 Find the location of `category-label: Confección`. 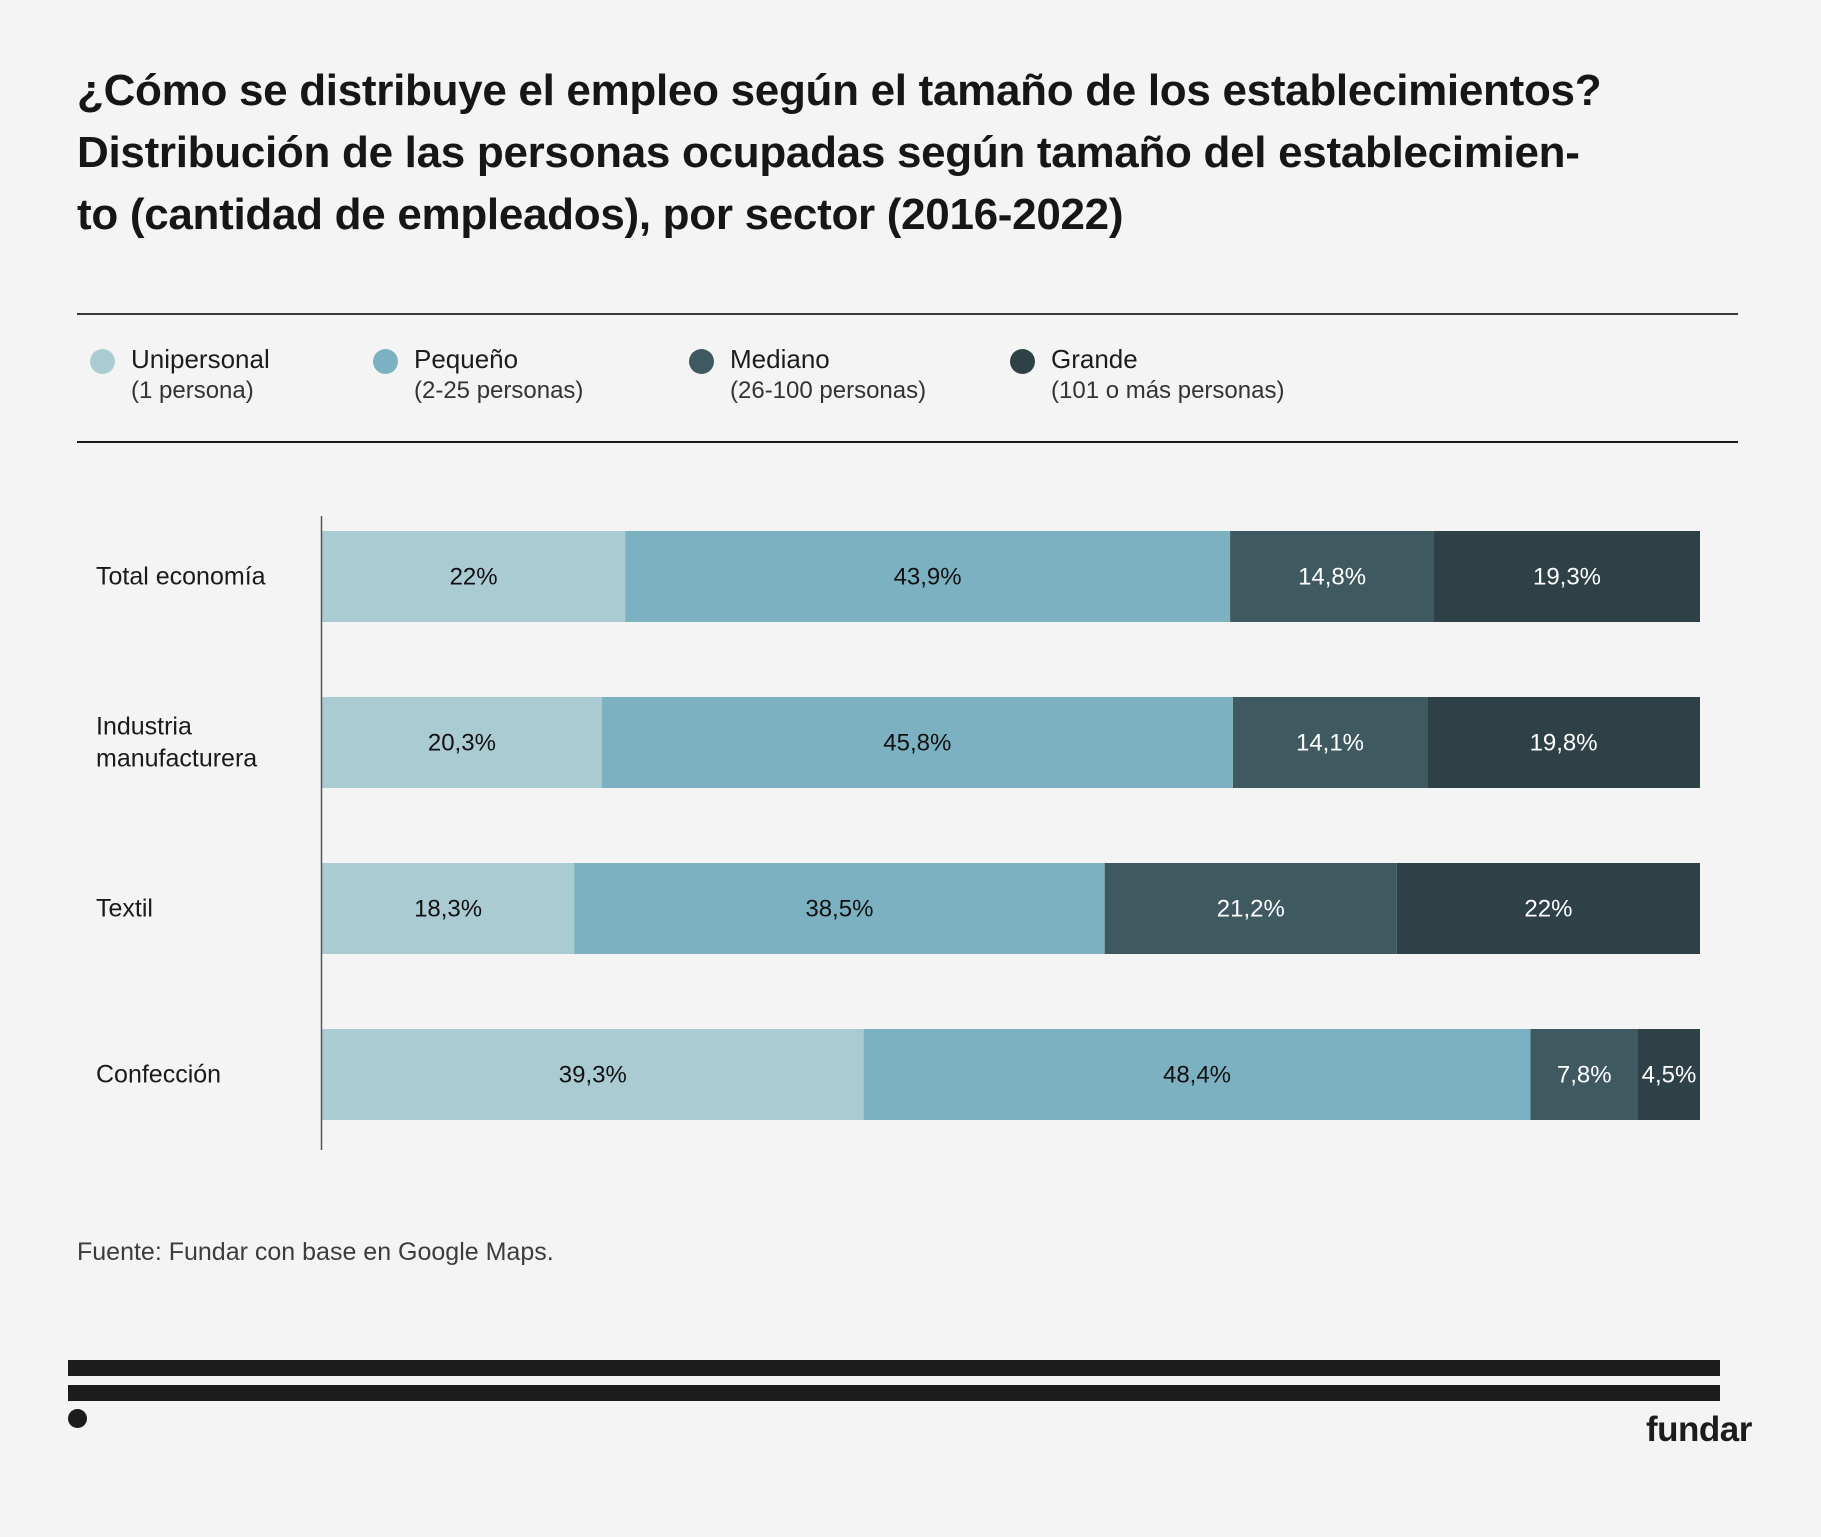

category-label: Confección is located at coordinates (158, 1075).